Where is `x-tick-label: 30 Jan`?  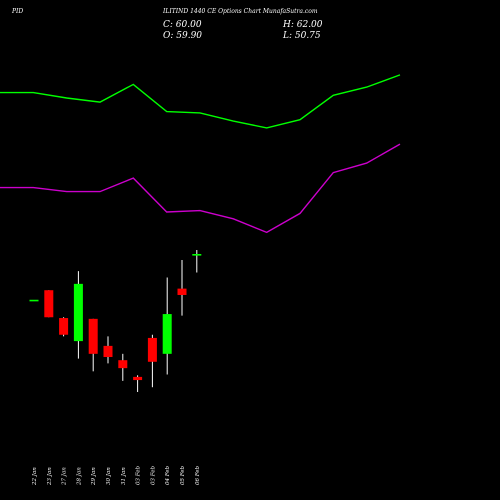
x-tick-label: 30 Jan is located at coordinates (109, 476).